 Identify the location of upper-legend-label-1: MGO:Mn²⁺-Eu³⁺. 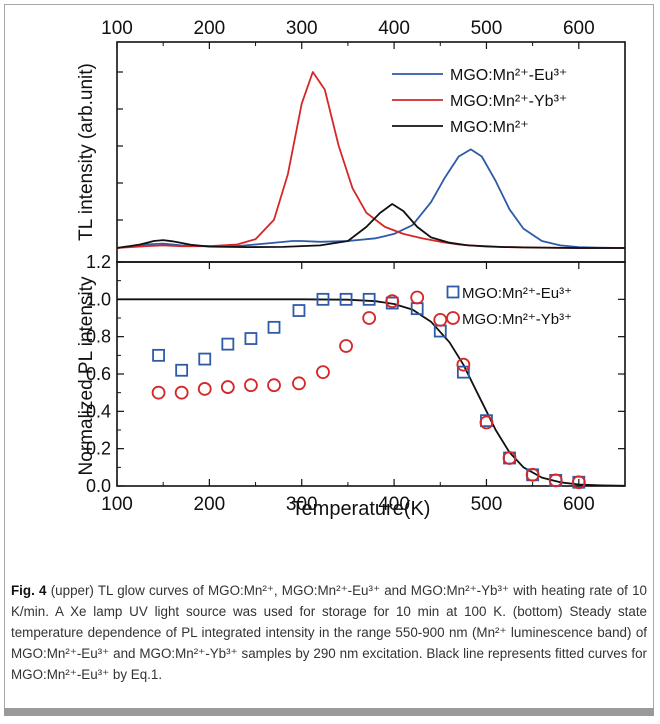
(508, 75).